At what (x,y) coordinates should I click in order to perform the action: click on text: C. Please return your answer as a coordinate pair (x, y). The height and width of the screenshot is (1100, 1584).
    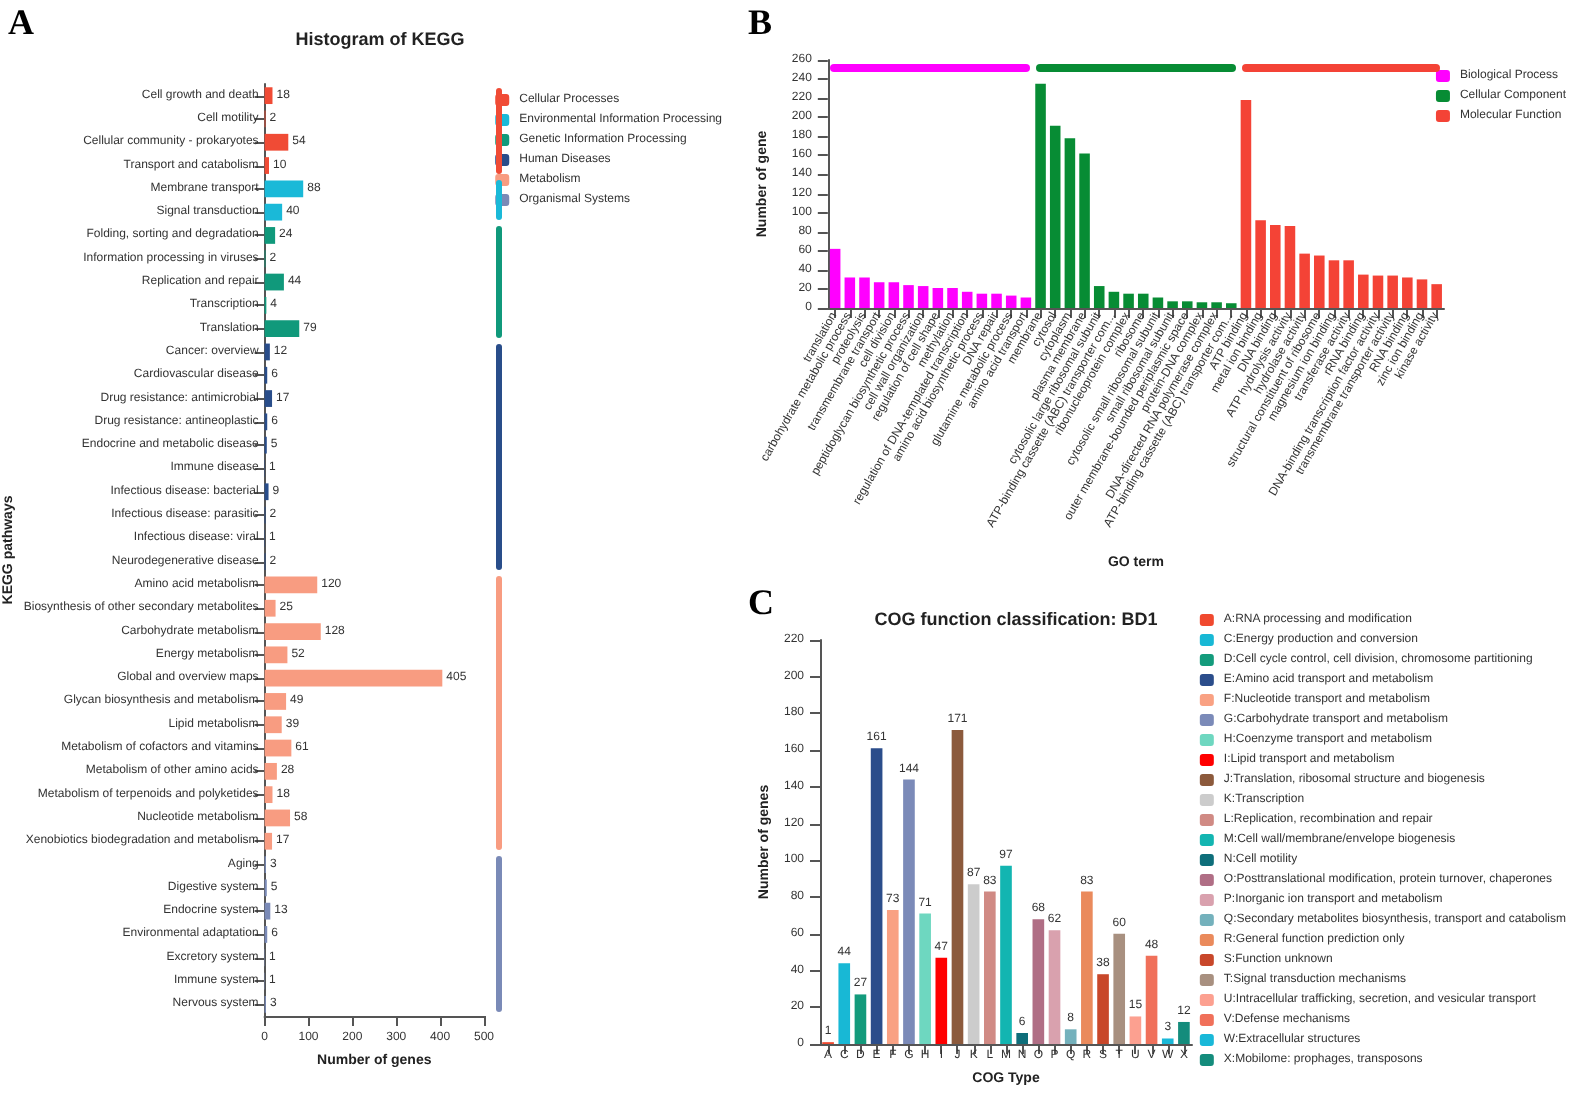
    Looking at the image, I should click on (761, 602).